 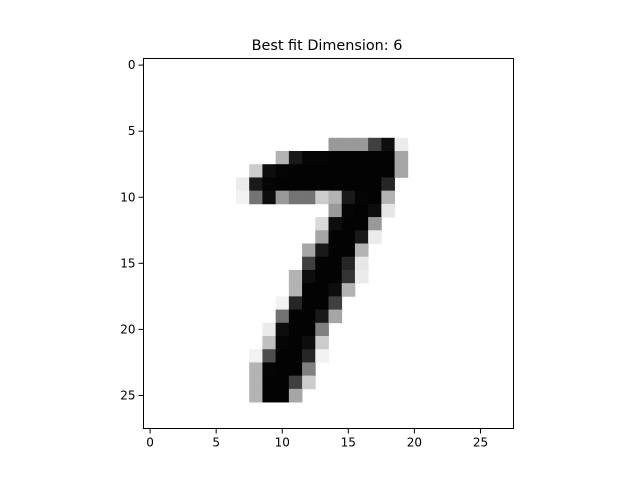 What do you see at coordinates (132, 131) in the screenshot?
I see `y-tick-label: 5` at bounding box center [132, 131].